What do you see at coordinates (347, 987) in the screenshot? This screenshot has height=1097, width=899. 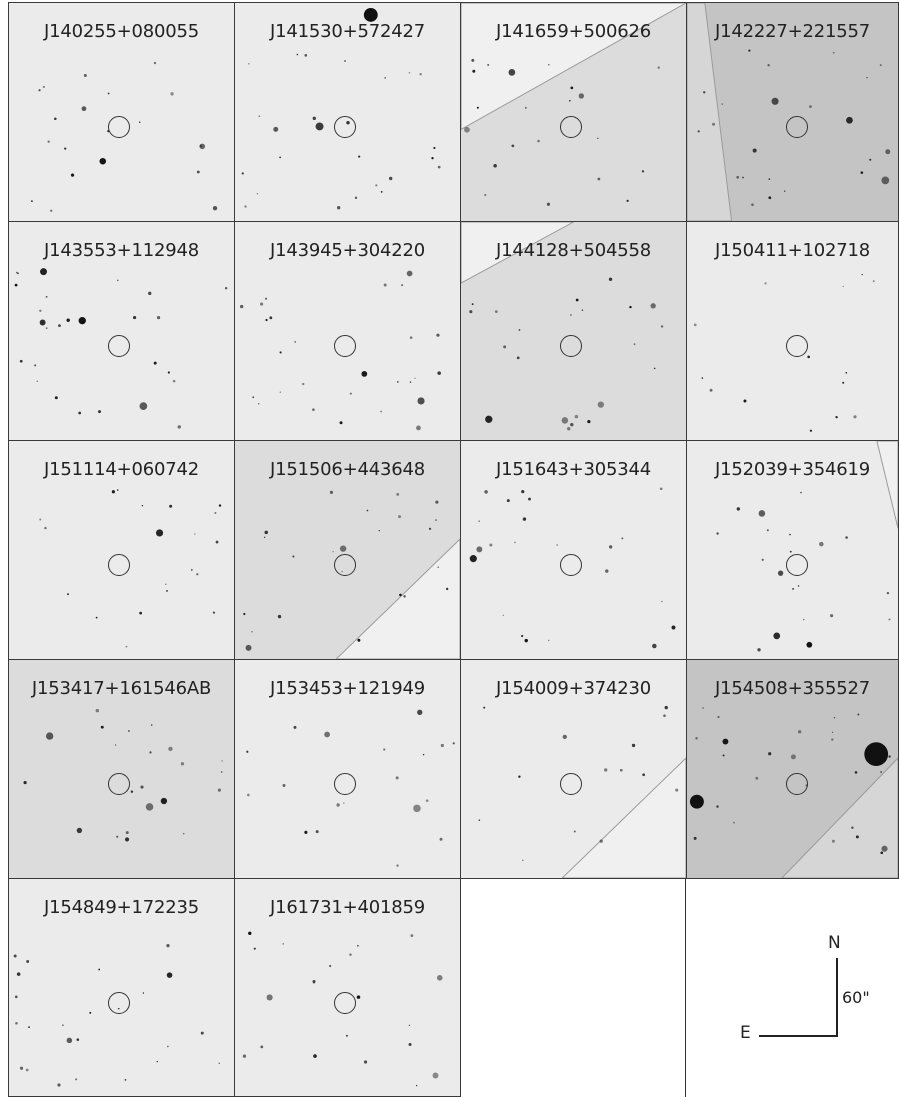 I see `finder-panel: J161731+401859` at bounding box center [347, 987].